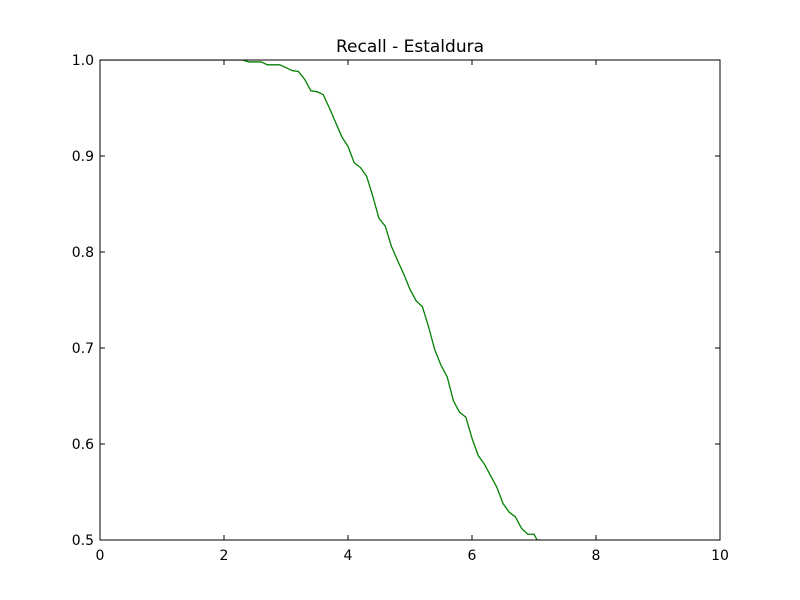 This screenshot has width=800, height=600. I want to click on x-tick-label-1: 2, so click(224, 556).